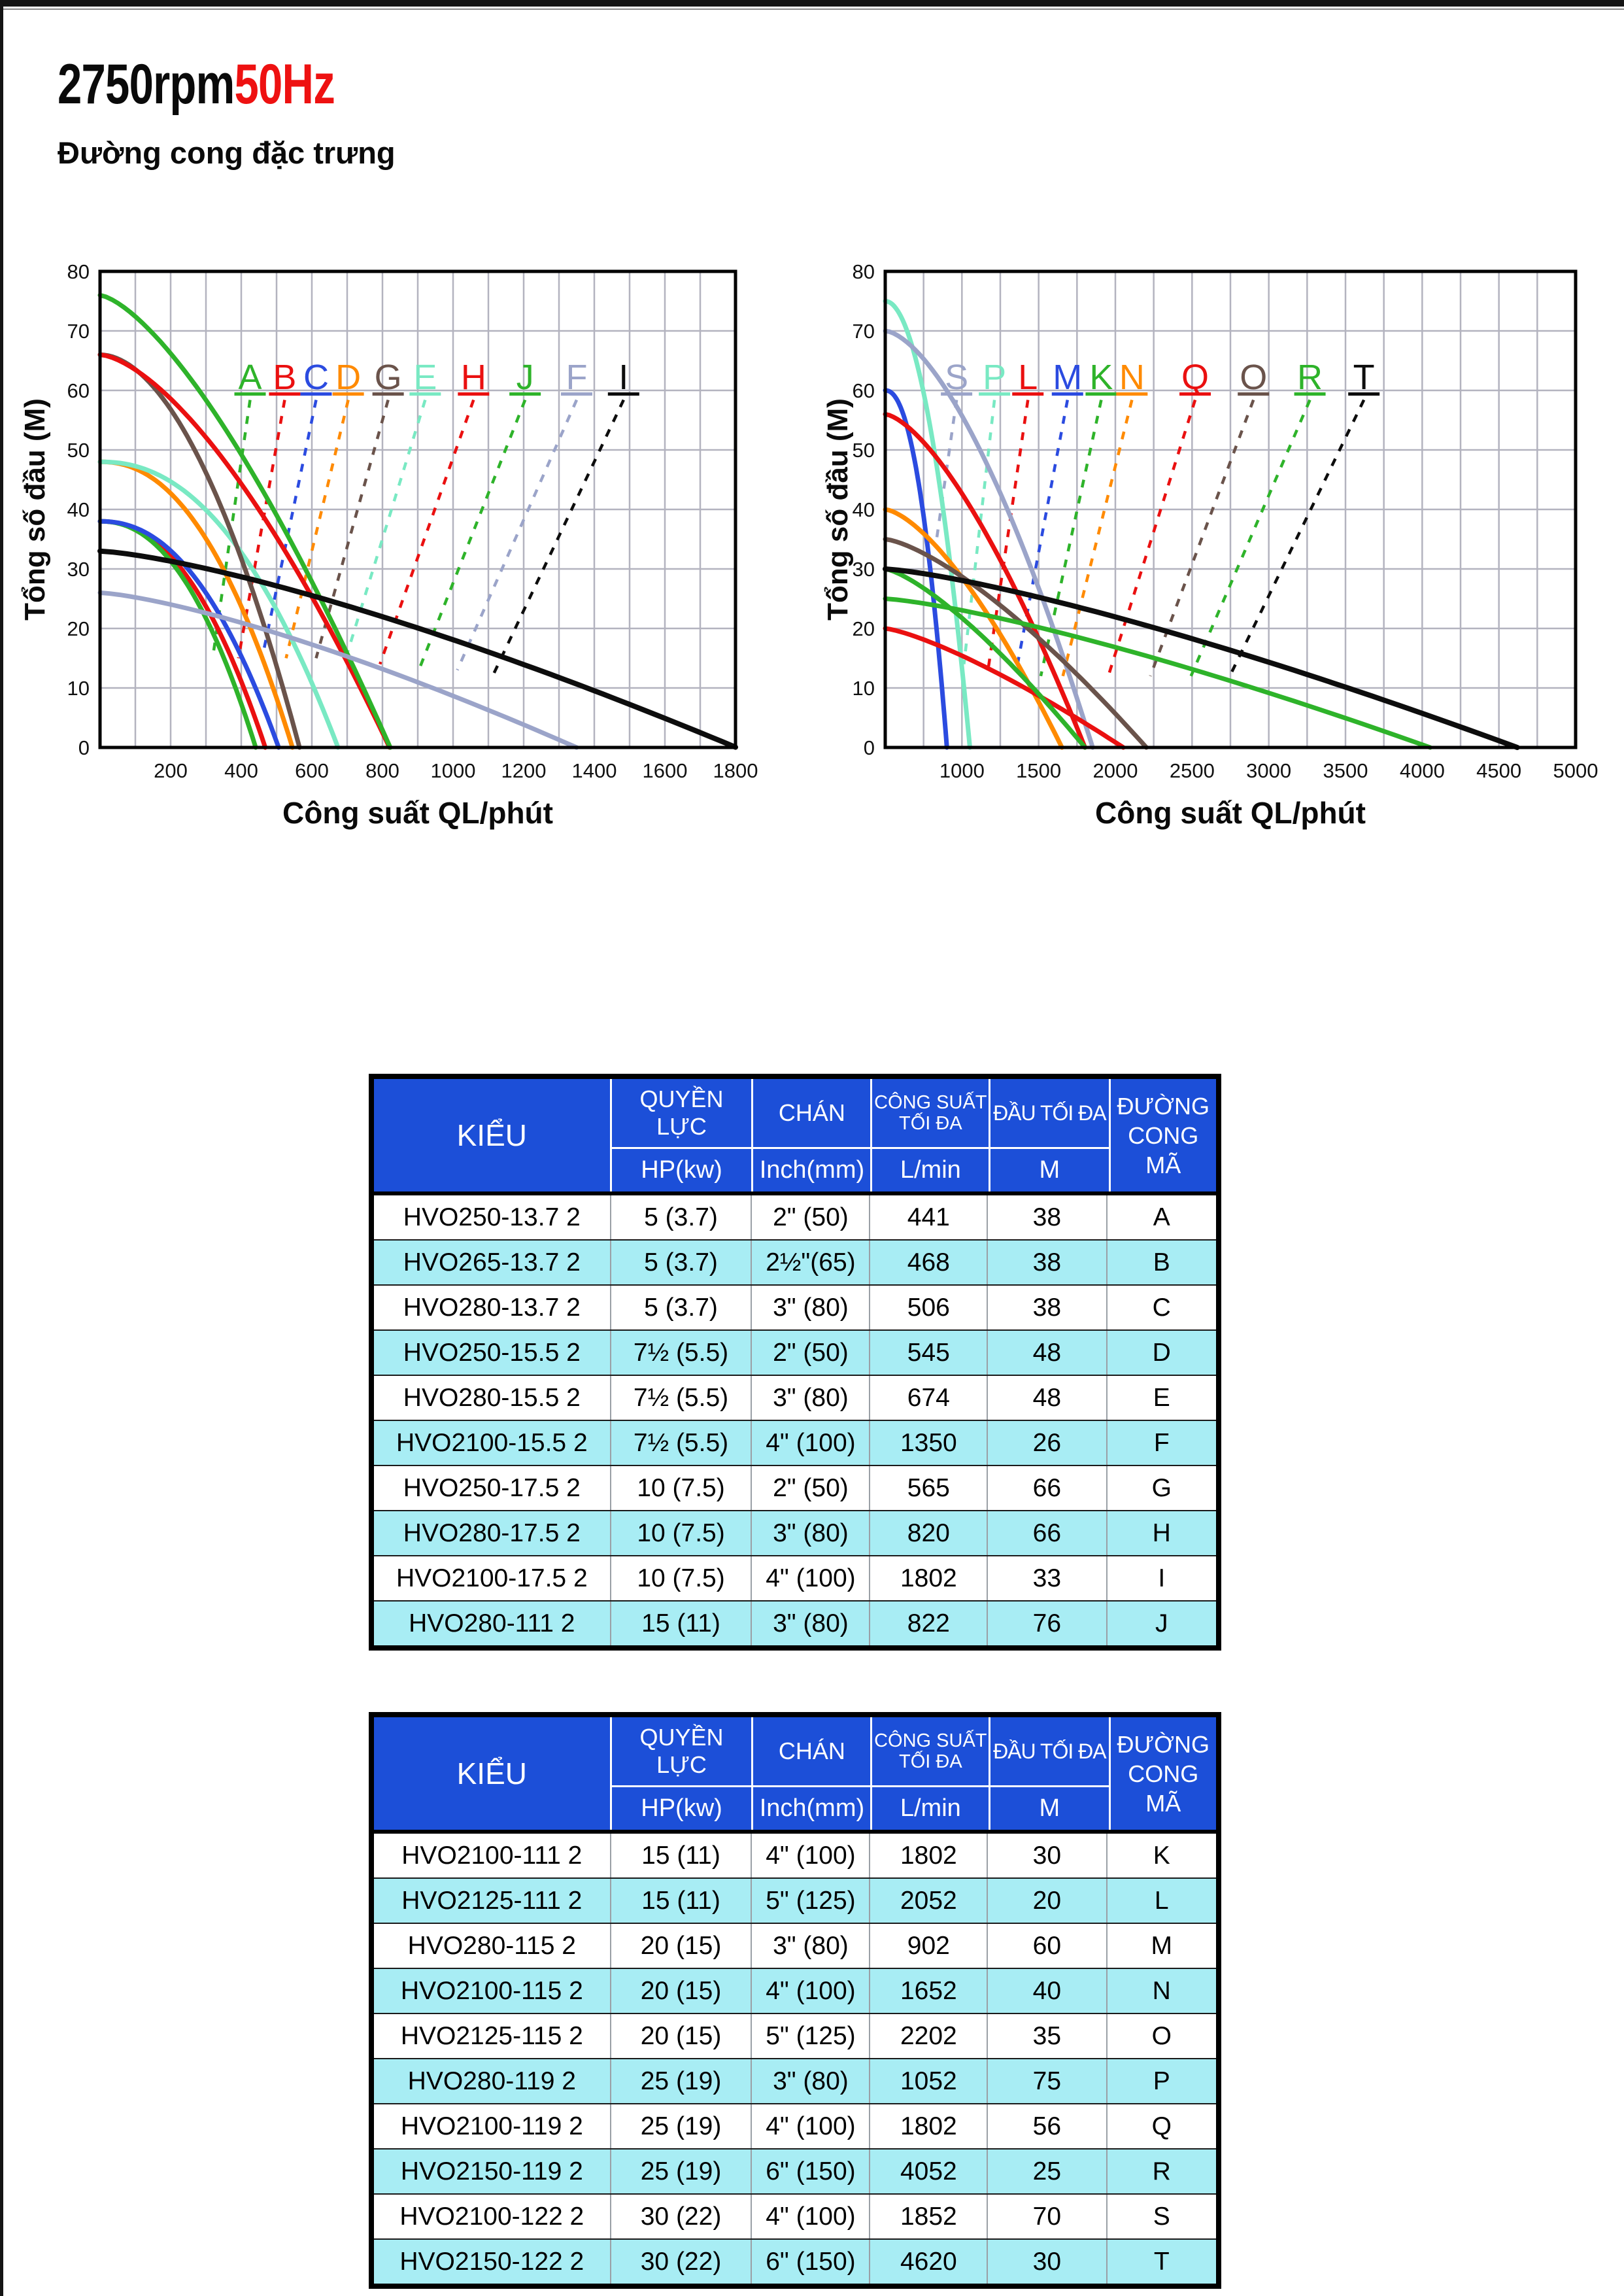  What do you see at coordinates (1049, 1751) in the screenshot?
I see `col-header-max-head-title: ĐẦU TỐI ĐA` at bounding box center [1049, 1751].